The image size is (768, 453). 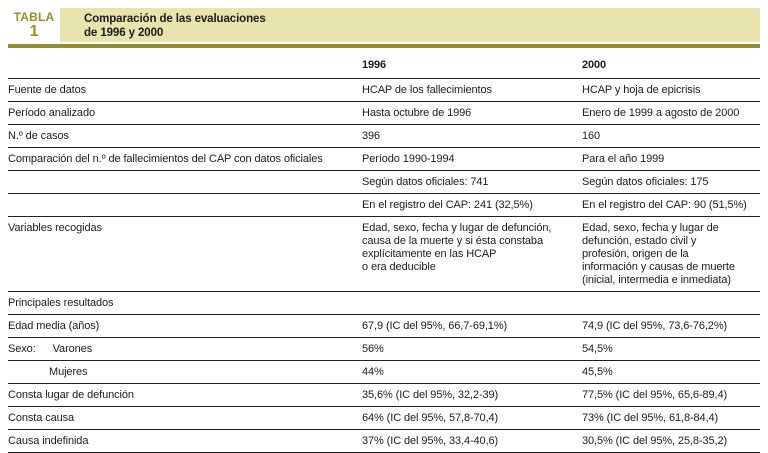 What do you see at coordinates (671, 90) in the screenshot?
I see `value-2000: HCAP y hoja de epicrisis` at bounding box center [671, 90].